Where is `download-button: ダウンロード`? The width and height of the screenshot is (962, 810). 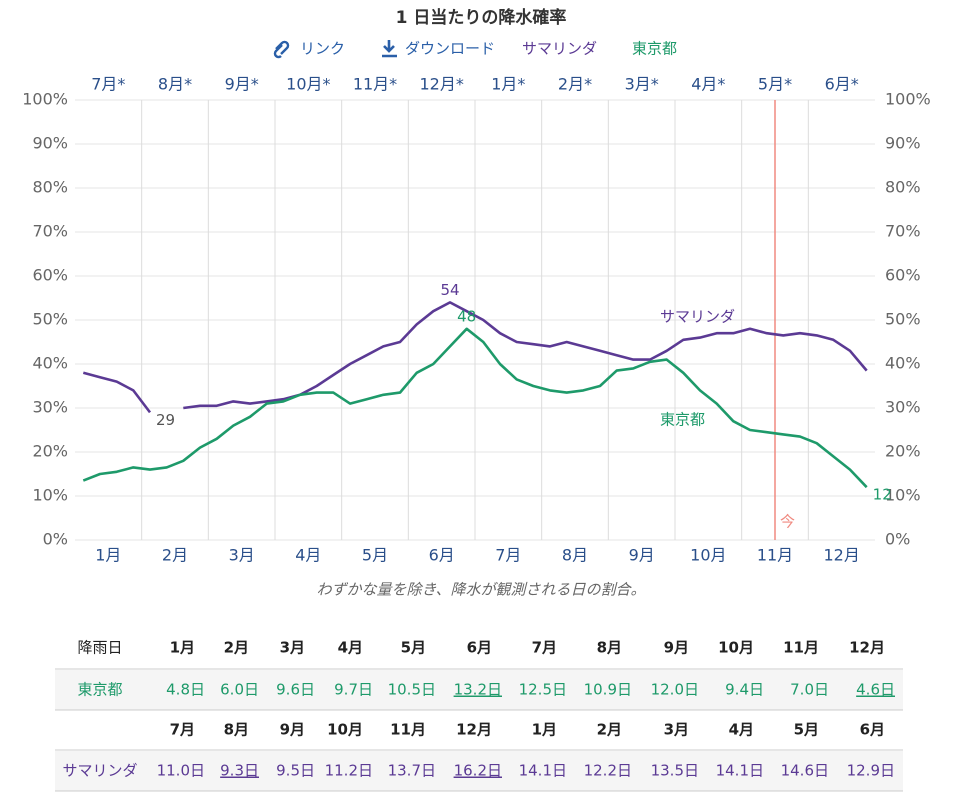
download-button: ダウンロード is located at coordinates (438, 49).